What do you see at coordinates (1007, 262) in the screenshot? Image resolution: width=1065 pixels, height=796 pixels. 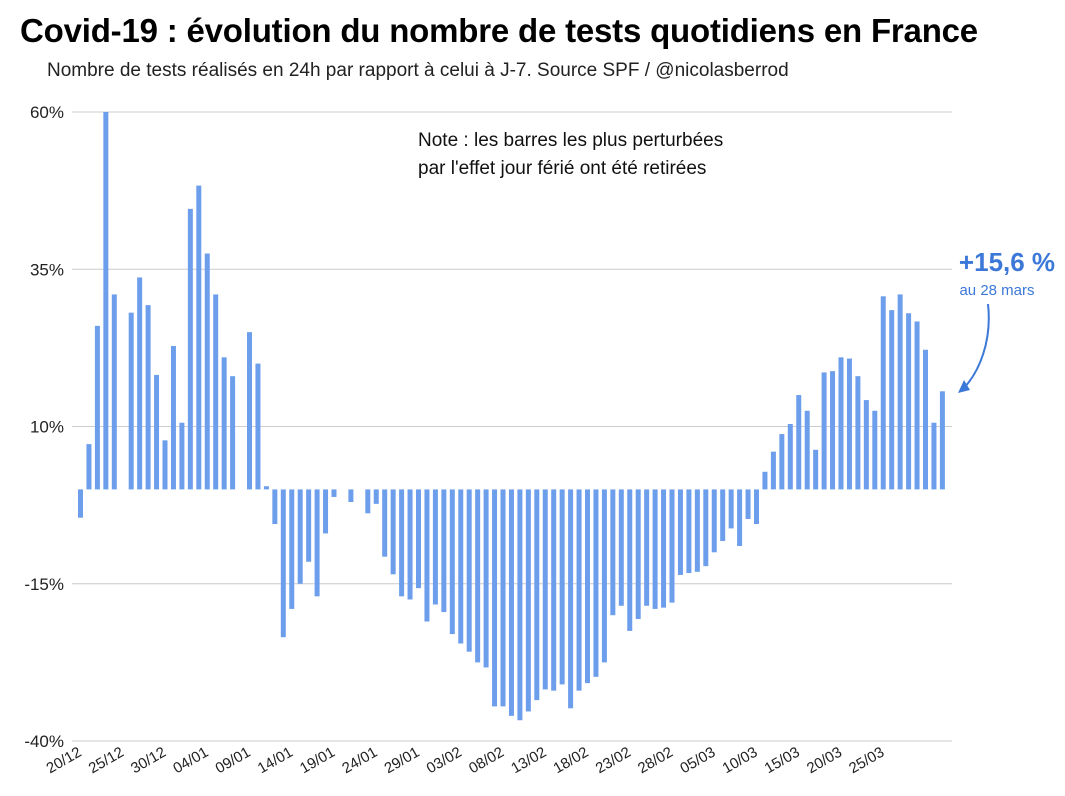 I see `annotation-value: +15,6 %` at bounding box center [1007, 262].